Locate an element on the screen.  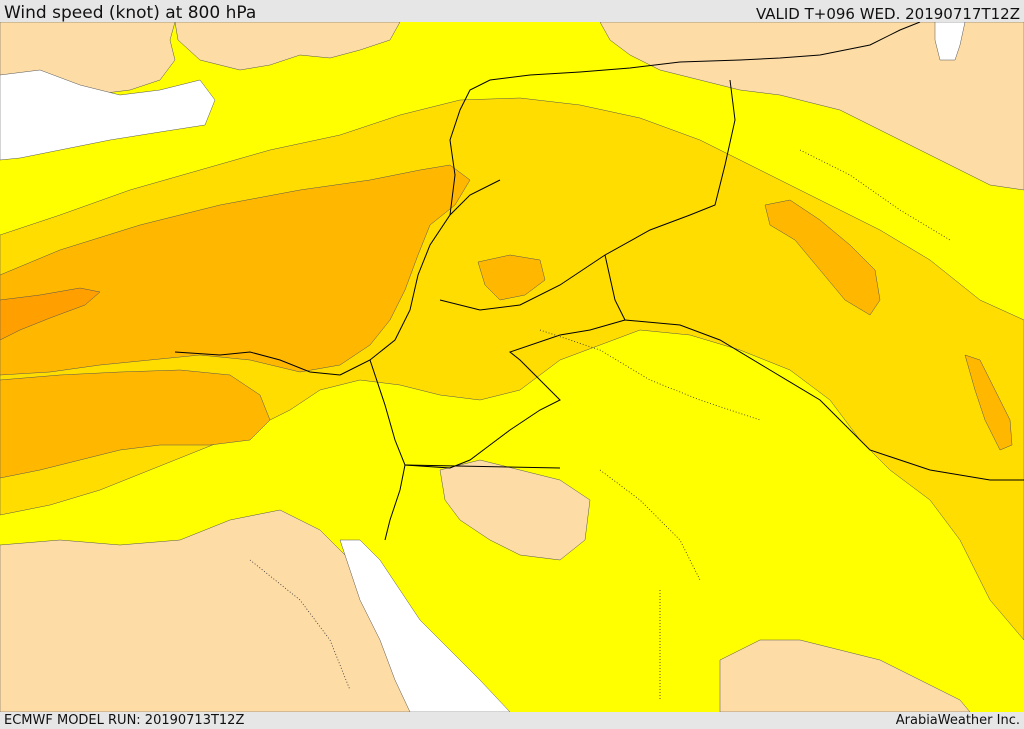
light-wind-region-northeast is located at coordinates (811, 106).